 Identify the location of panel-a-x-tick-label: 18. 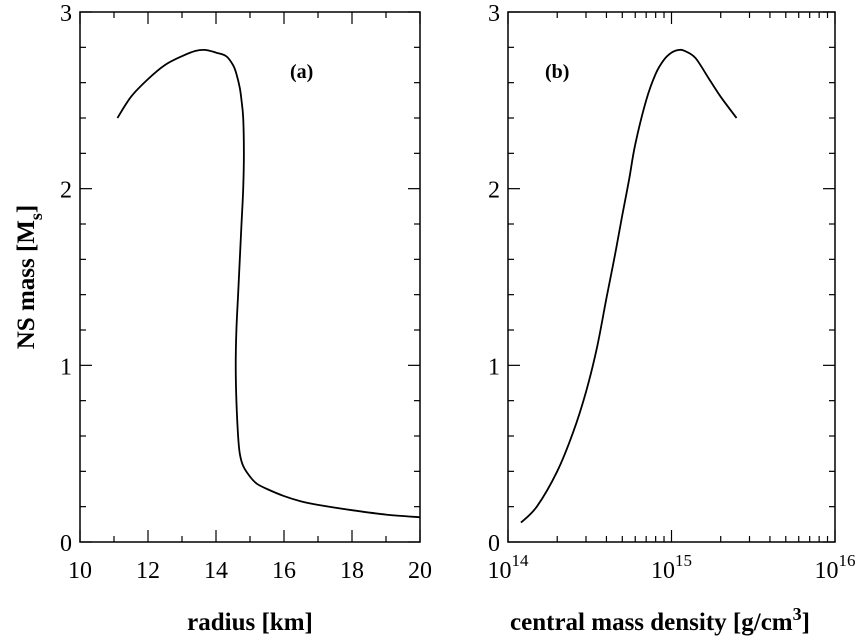
(352, 571).